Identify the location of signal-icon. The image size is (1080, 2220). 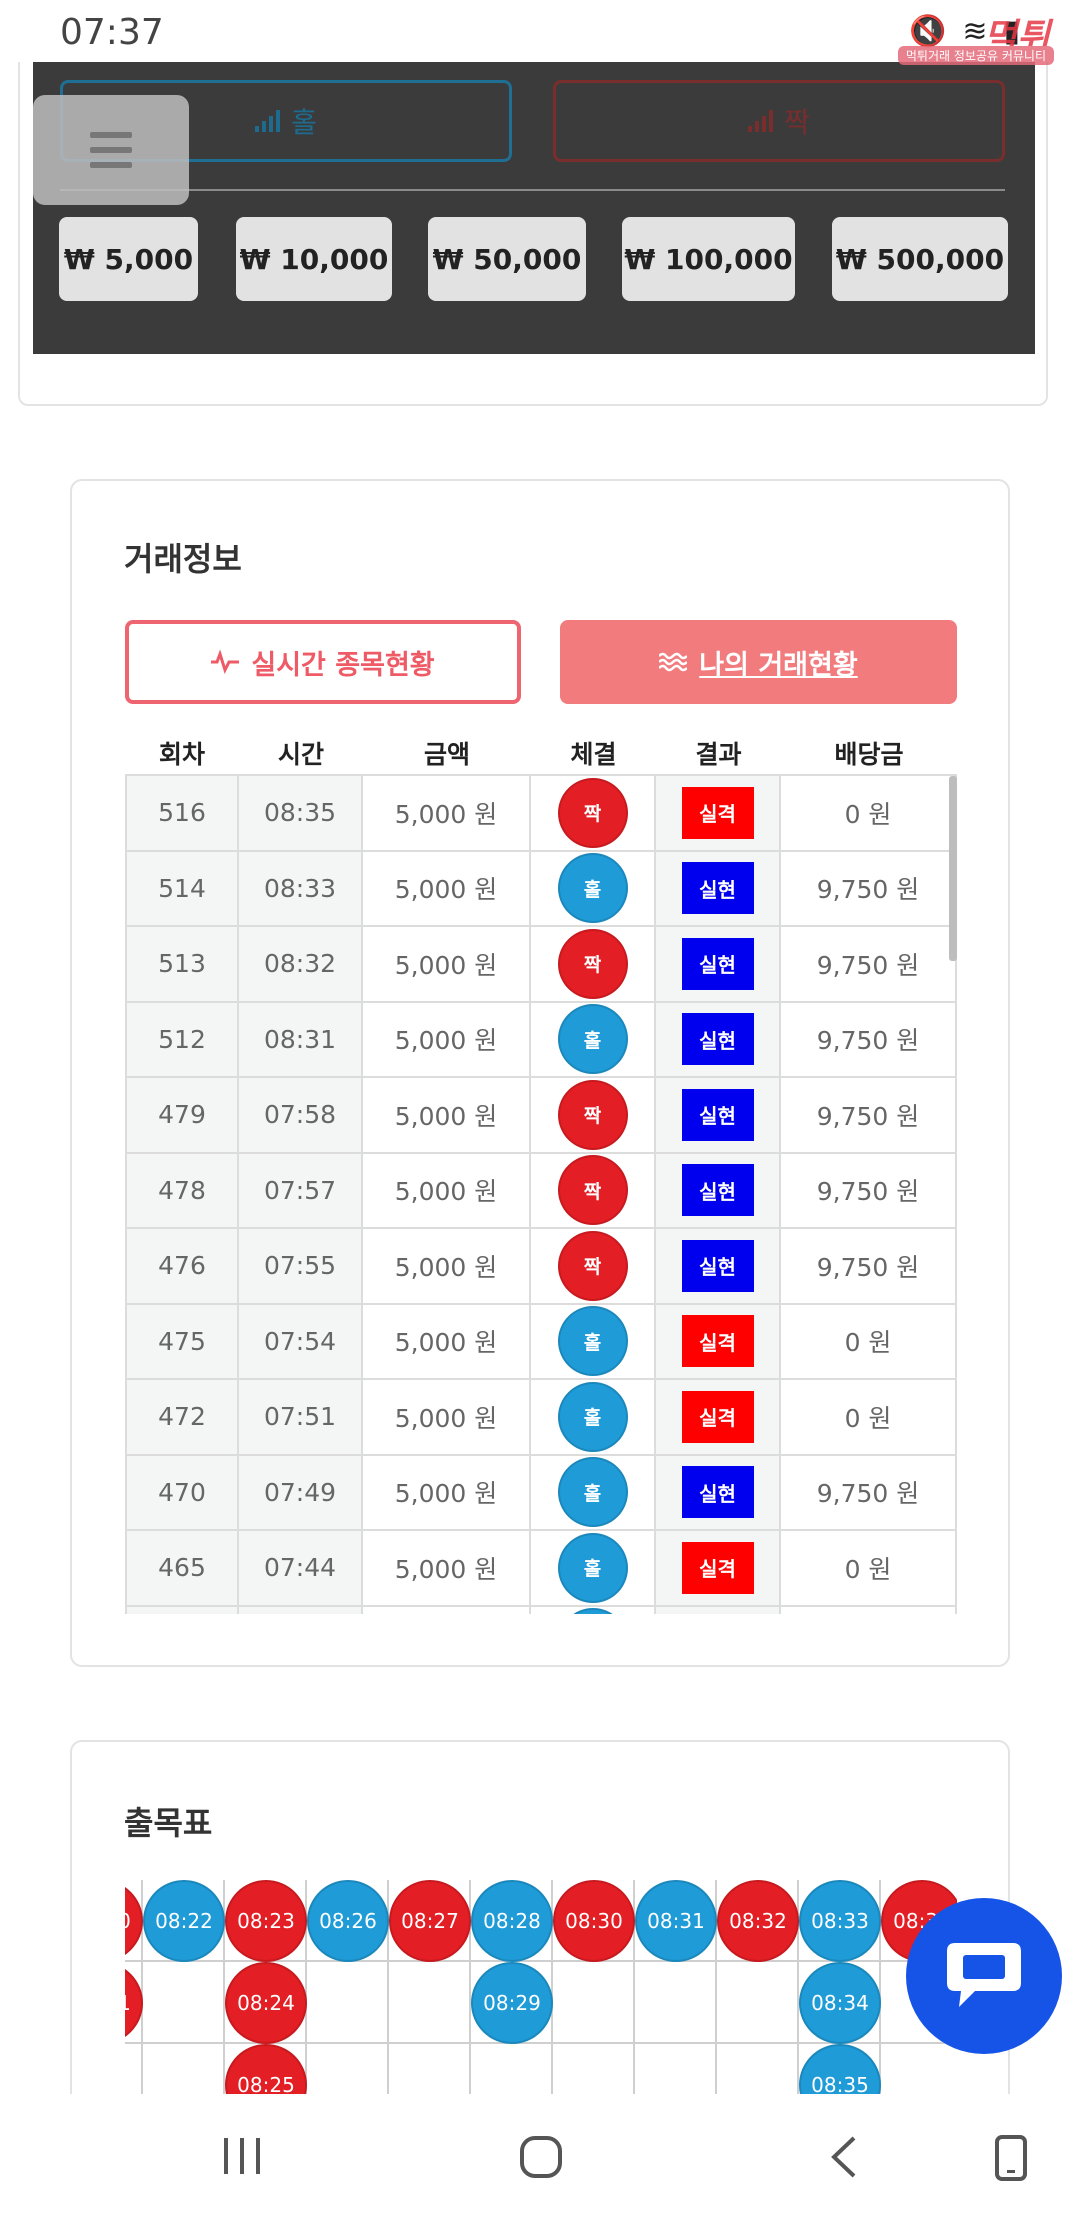
(268, 121).